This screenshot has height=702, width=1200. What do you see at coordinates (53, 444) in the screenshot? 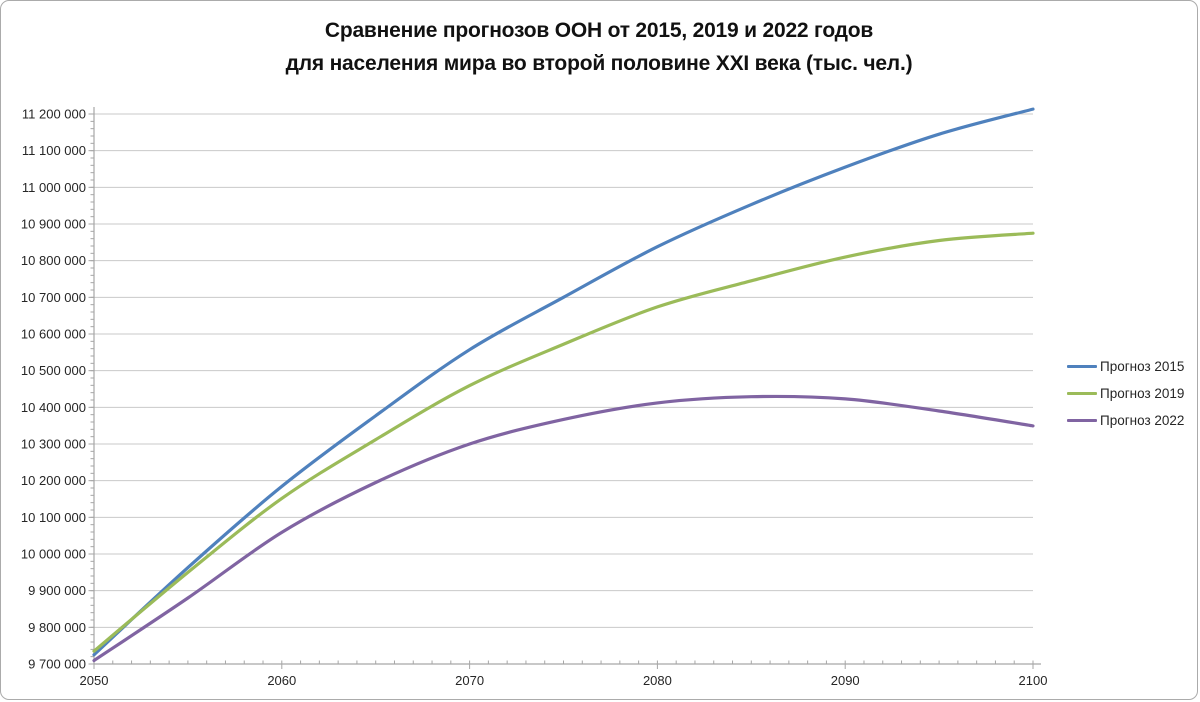
I see `y-axis-label: 10 300 000` at bounding box center [53, 444].